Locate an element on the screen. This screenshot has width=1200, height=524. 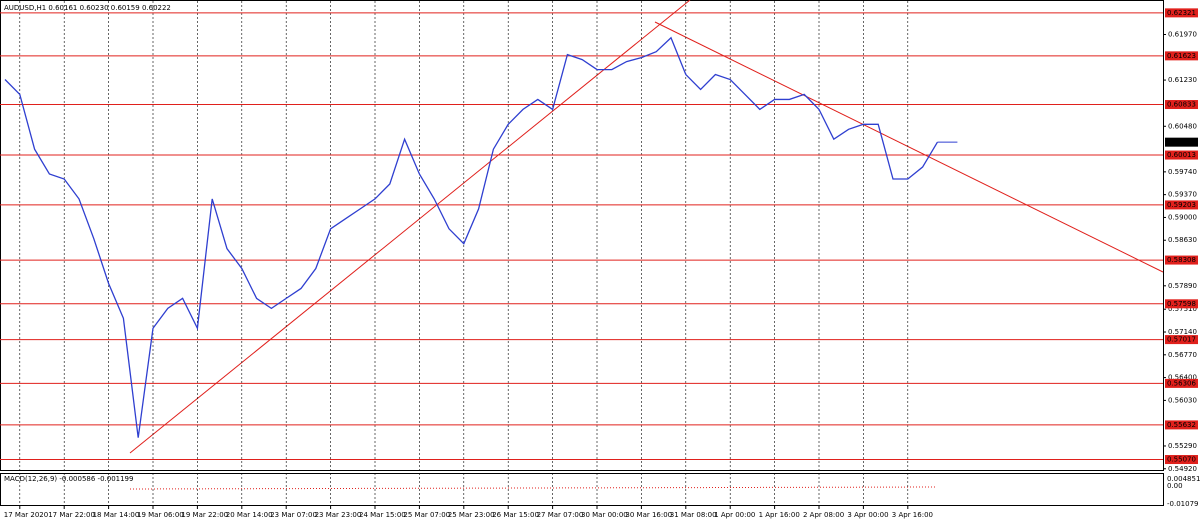
macd-tick-label: 0.004851 is located at coordinates (1183, 479).